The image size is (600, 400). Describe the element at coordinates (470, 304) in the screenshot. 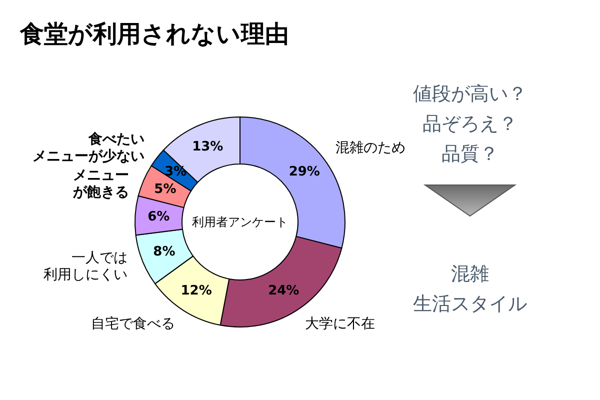

I see `text: 生活スタイル` at that location.